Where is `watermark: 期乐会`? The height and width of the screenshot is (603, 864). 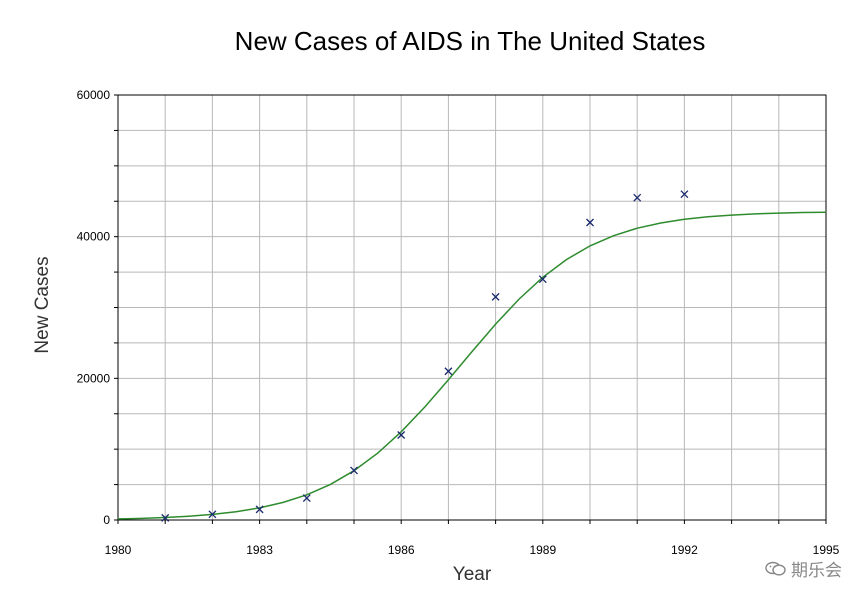 watermark: 期乐会 is located at coordinates (803, 568).